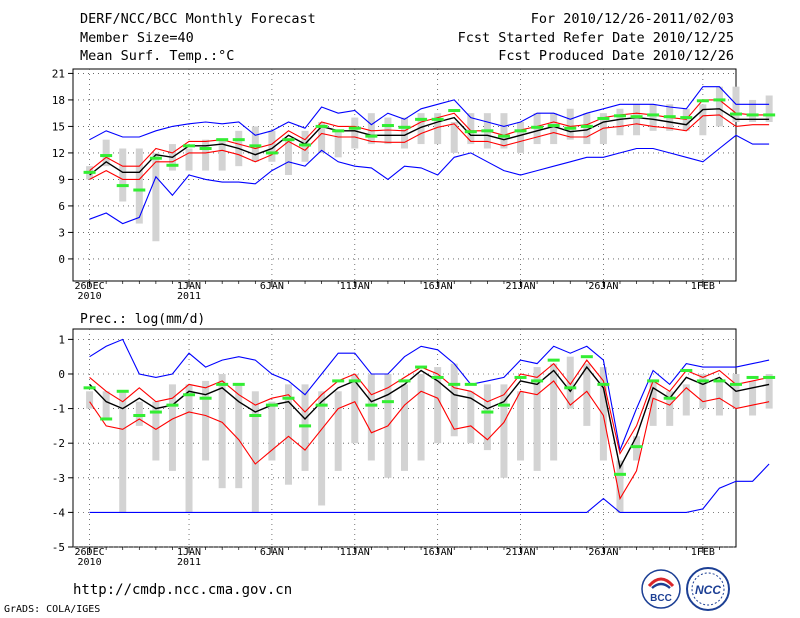  Describe the element at coordinates (189, 296) in the screenshot. I see `temperature-xtick-year: 2011` at that location.